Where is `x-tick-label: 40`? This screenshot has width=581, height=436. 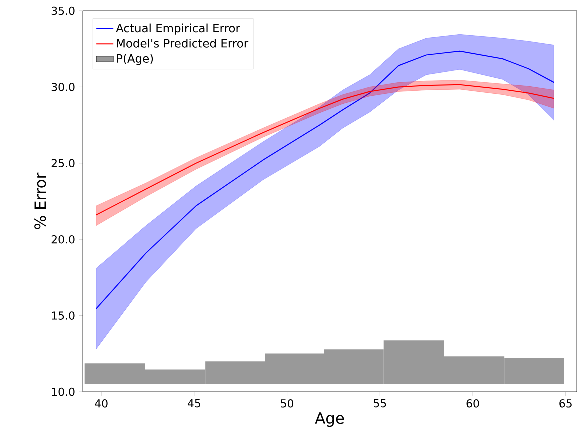
x-tick-label: 40 is located at coordinates (101, 404).